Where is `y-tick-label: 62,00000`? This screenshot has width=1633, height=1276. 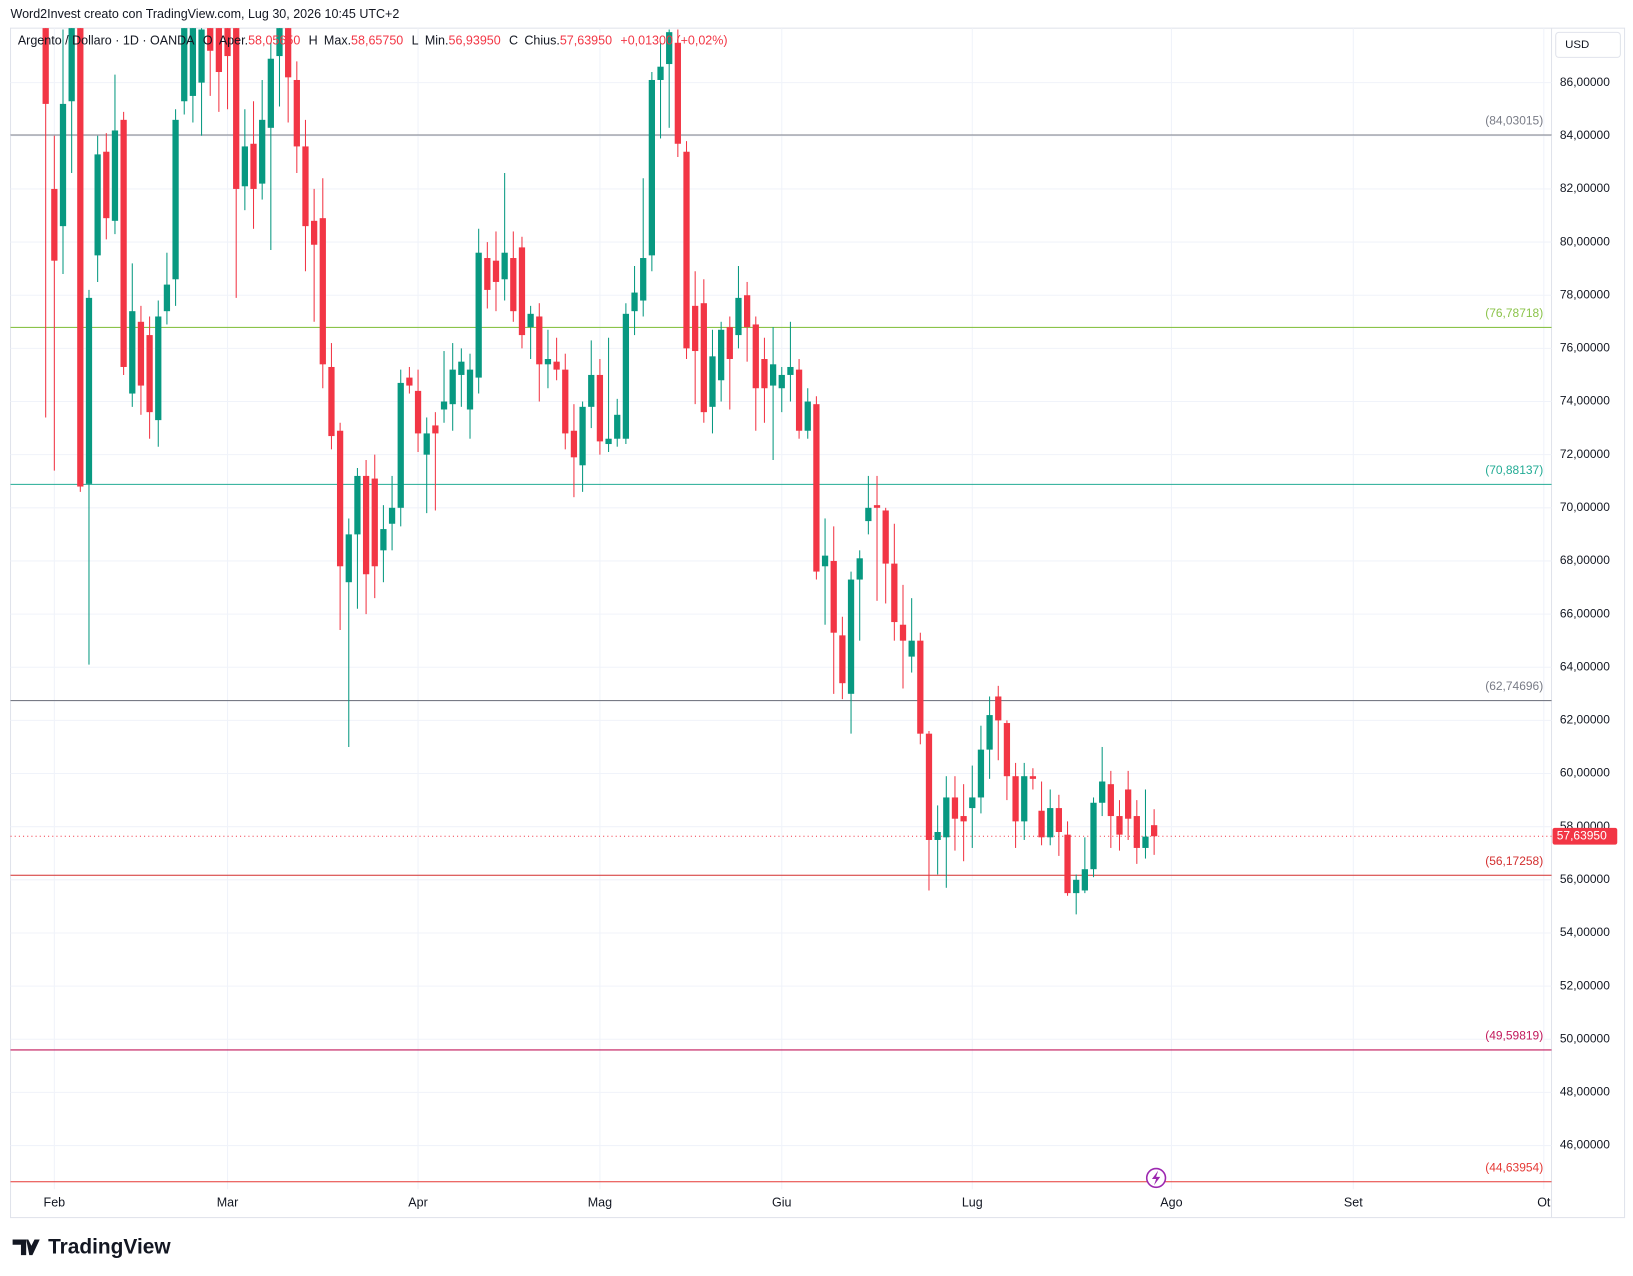
y-tick-label: 62,00000 is located at coordinates (1585, 720).